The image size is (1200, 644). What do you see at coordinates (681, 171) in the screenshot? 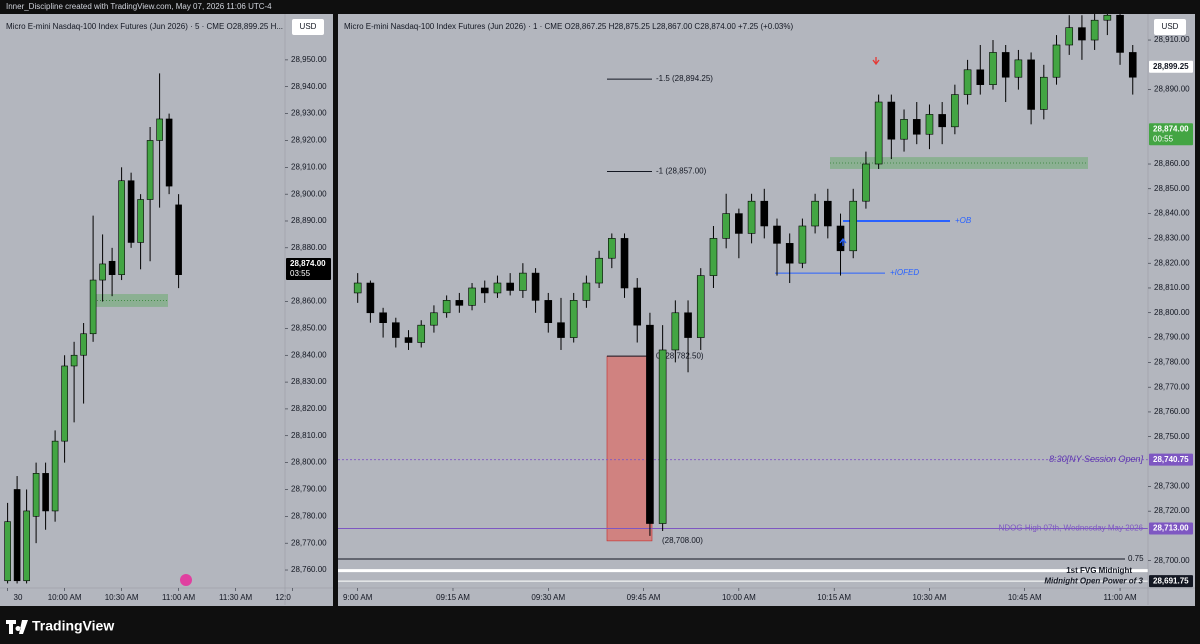
I see `annotation-label: -1 (28,857.00)` at bounding box center [681, 171].